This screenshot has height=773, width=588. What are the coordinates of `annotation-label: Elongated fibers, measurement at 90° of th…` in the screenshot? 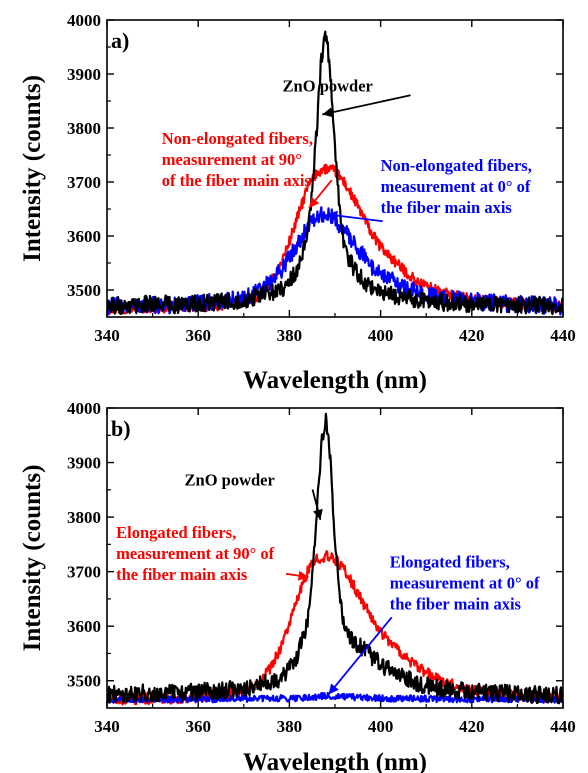 It's located at (195, 553).